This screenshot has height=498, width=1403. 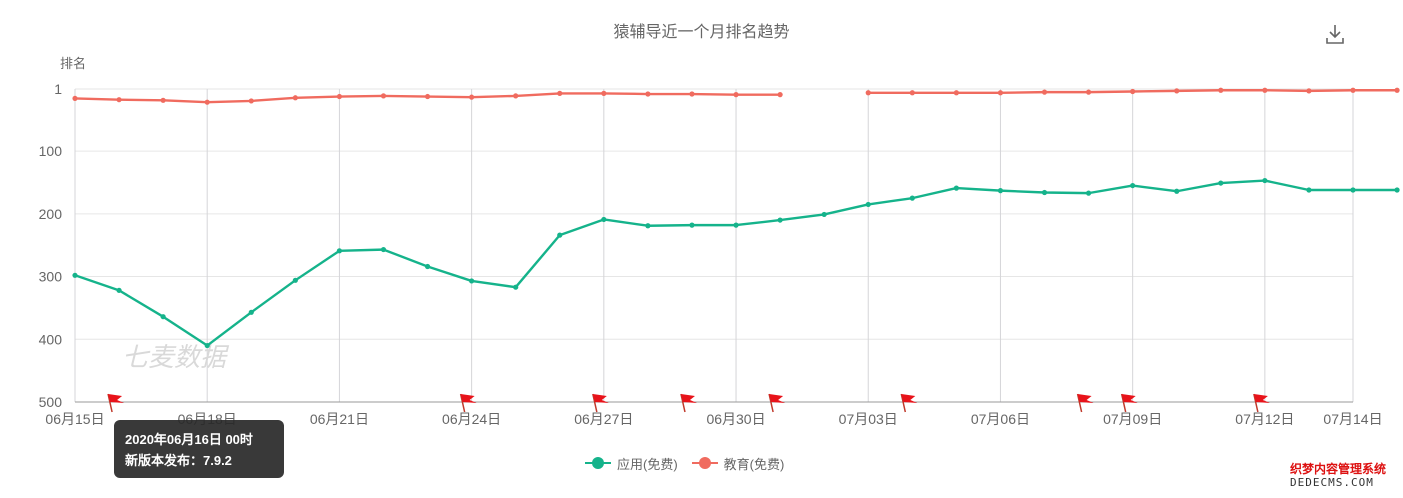 What do you see at coordinates (754, 464) in the screenshot?
I see `legend-label-edu: 教育(免费)` at bounding box center [754, 464].